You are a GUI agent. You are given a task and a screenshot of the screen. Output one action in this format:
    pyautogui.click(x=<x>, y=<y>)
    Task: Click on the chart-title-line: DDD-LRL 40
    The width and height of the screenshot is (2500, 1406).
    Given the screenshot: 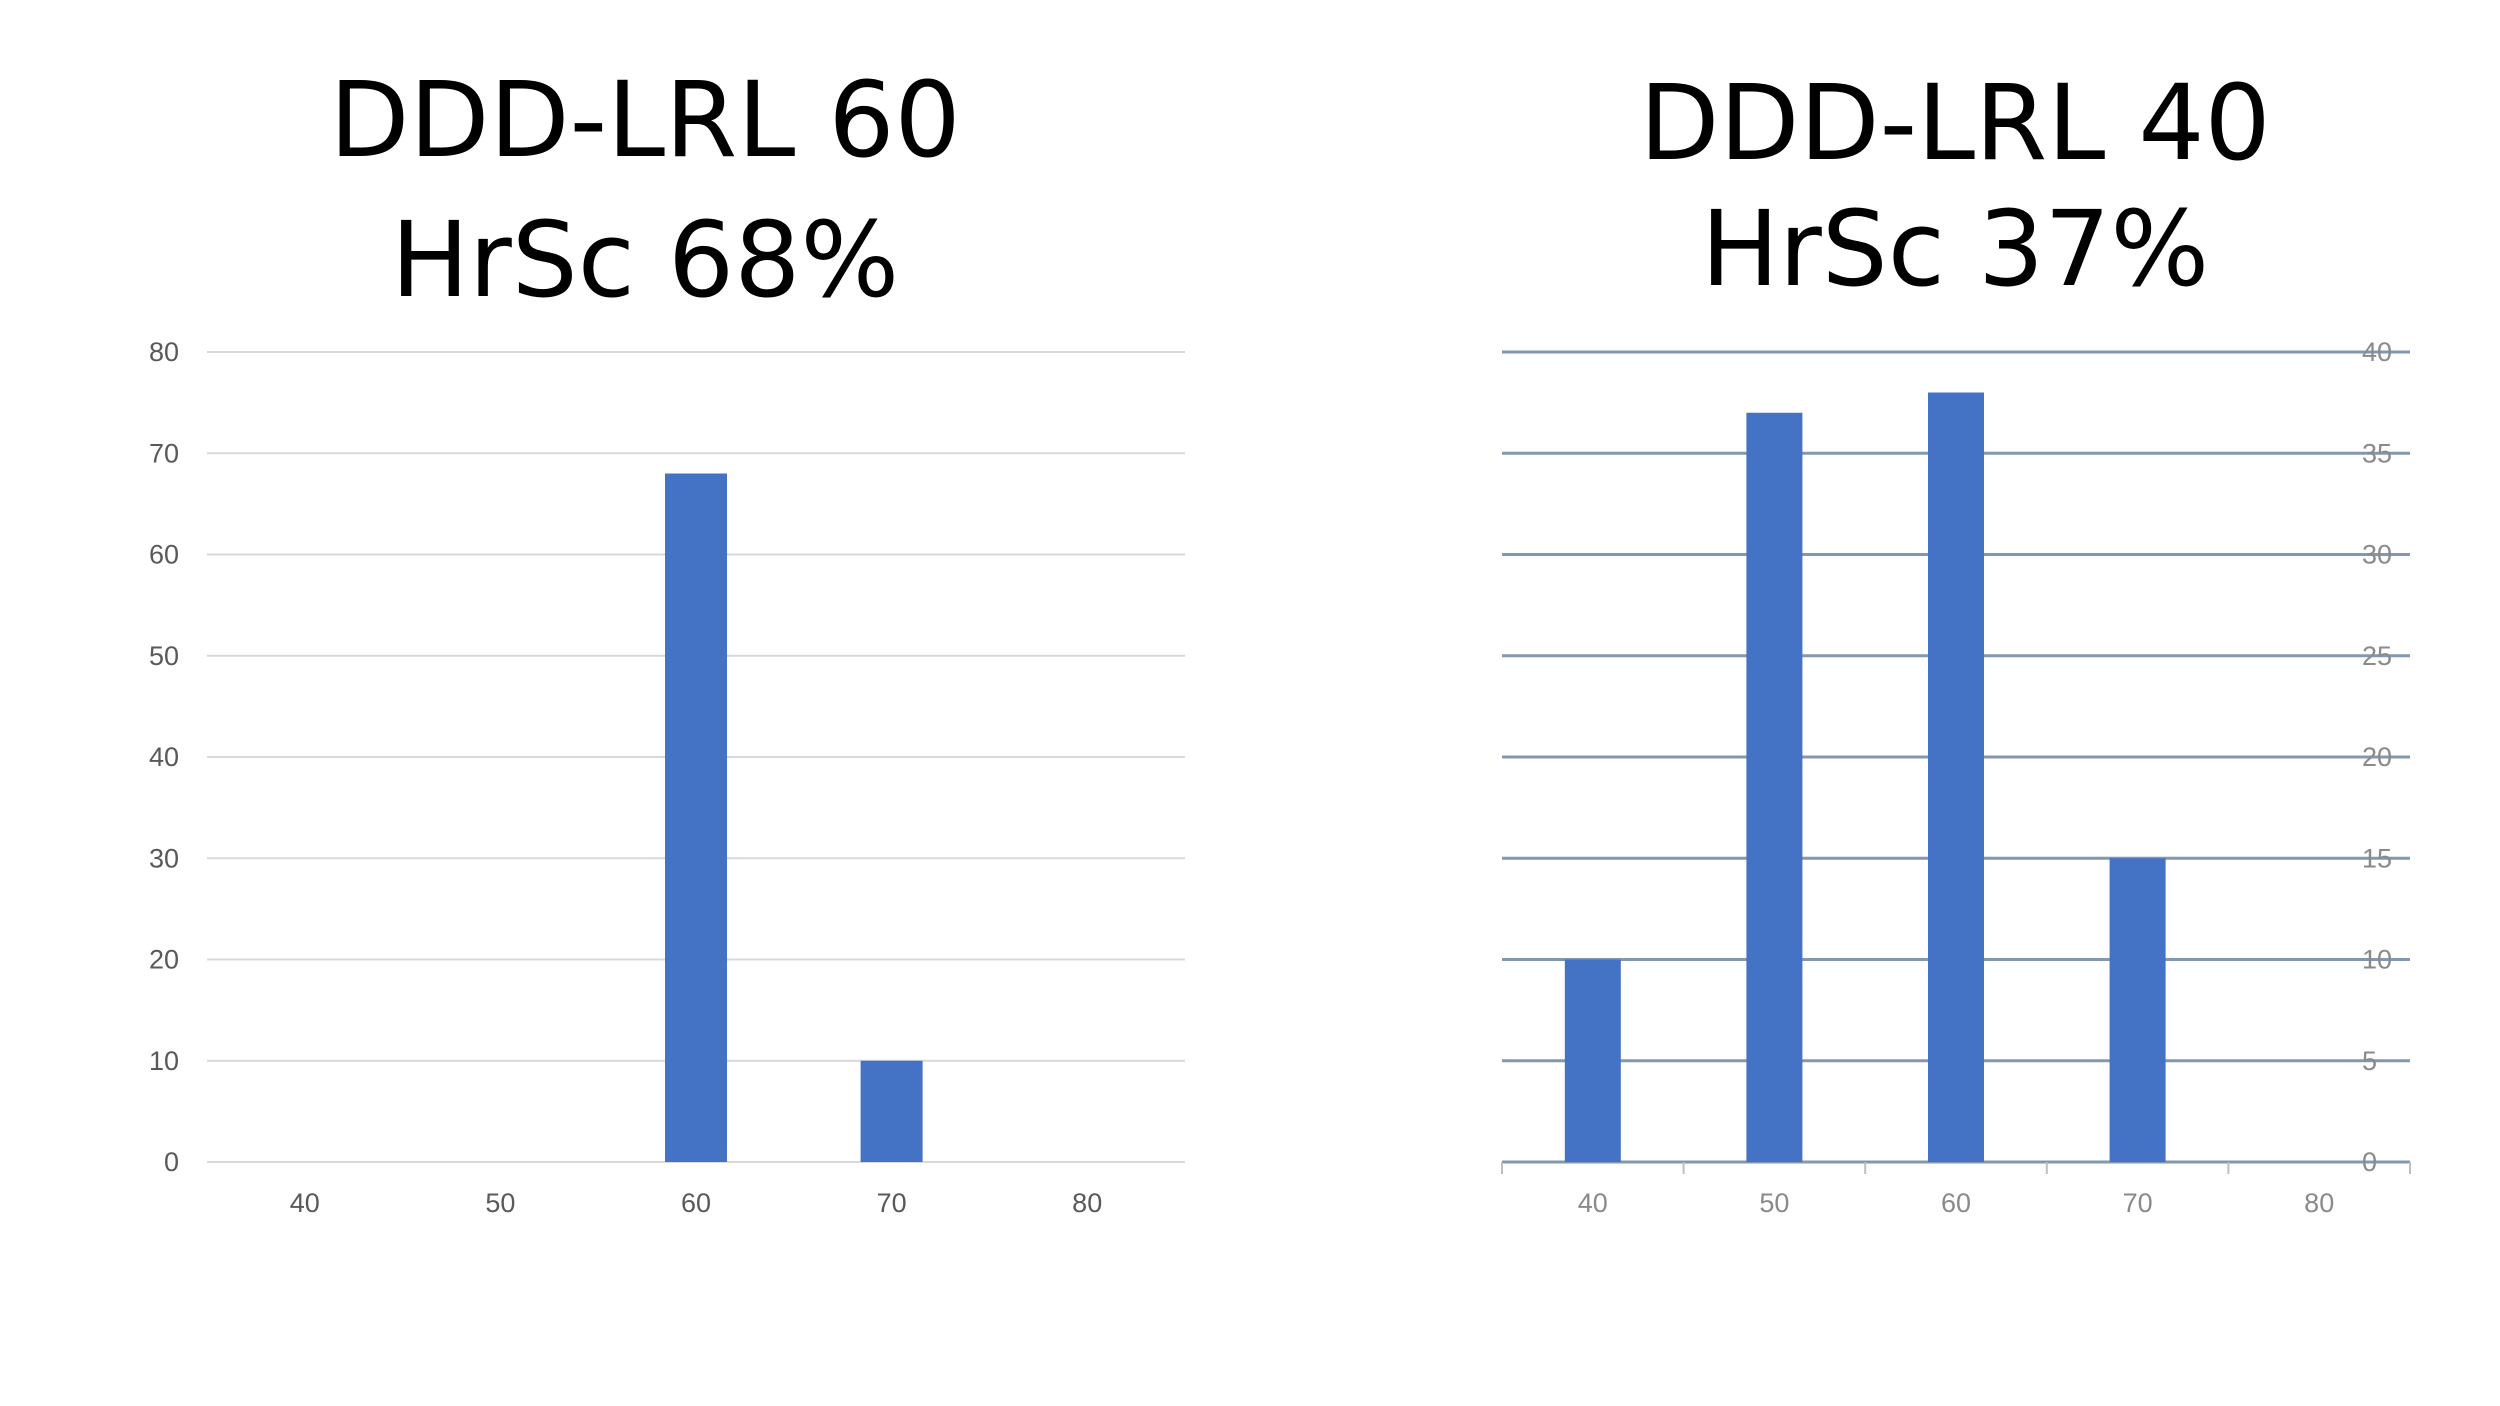 What is the action you would take?
    pyautogui.click(x=1955, y=123)
    